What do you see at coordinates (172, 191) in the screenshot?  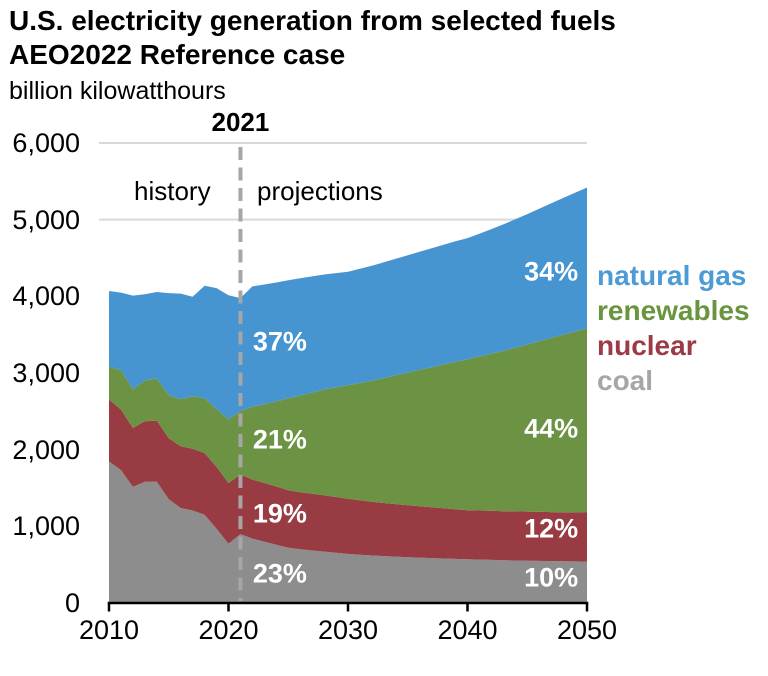 I see `history-label: history` at bounding box center [172, 191].